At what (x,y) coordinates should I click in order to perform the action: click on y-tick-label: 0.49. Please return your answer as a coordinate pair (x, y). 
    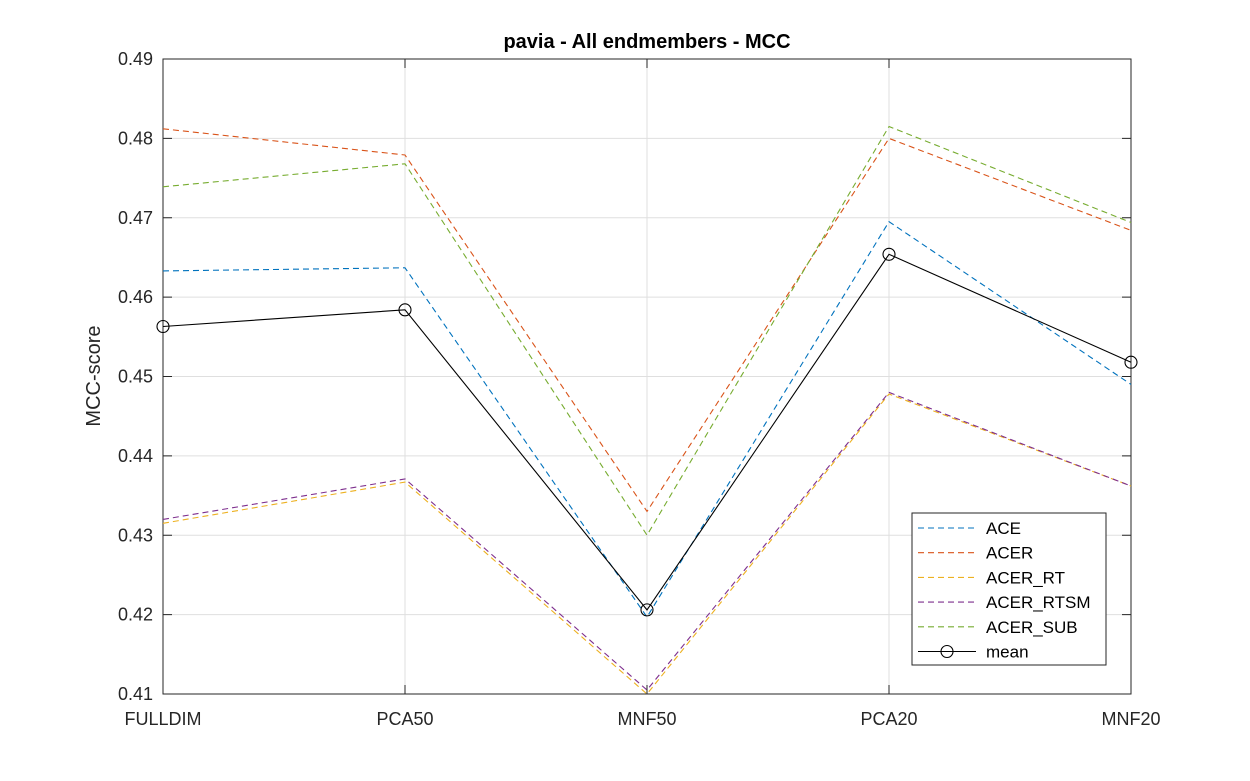
    Looking at the image, I should click on (135, 59).